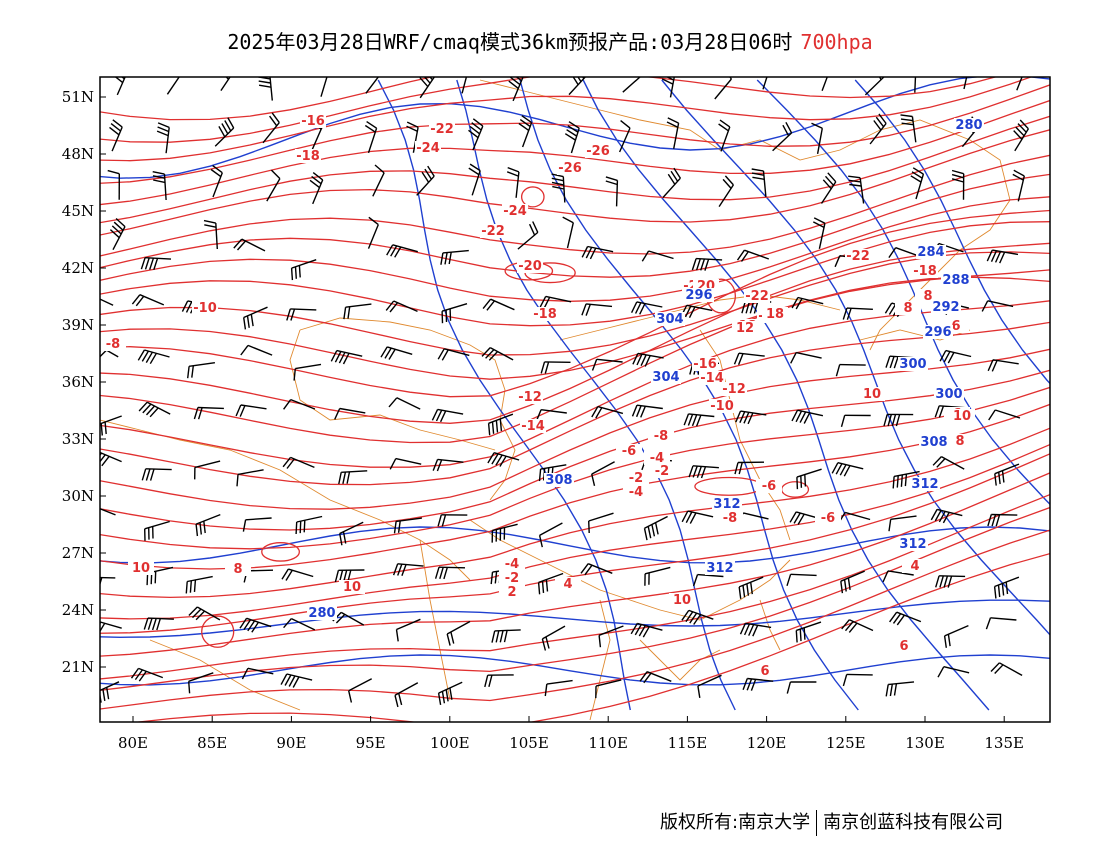 The height and width of the screenshot is (850, 1100). Describe the element at coordinates (567, 584) in the screenshot. I see `temperature-label: 4` at that location.